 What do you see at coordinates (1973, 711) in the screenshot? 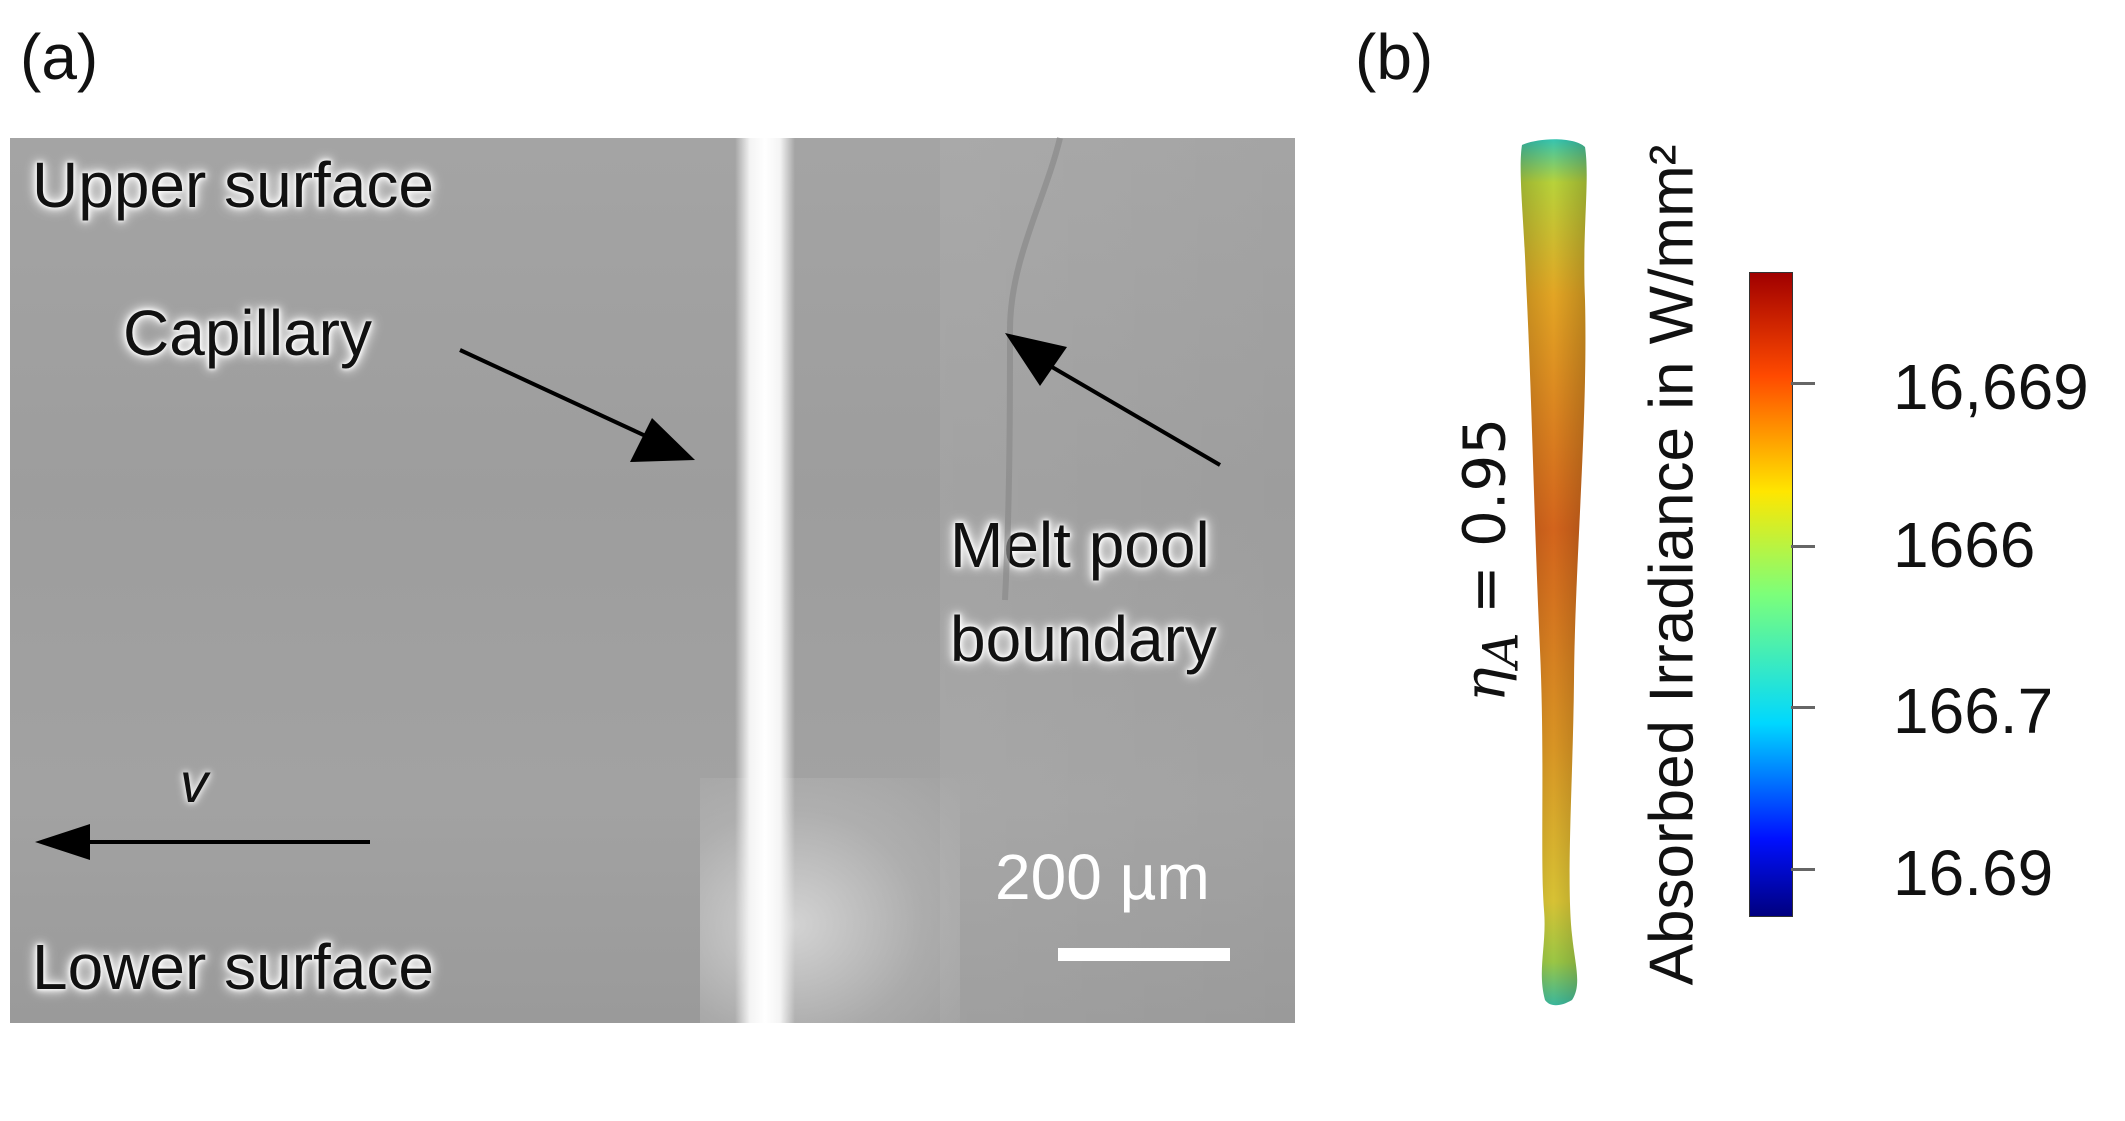
I see `colorbar-tick-label: 166.7` at bounding box center [1973, 711].